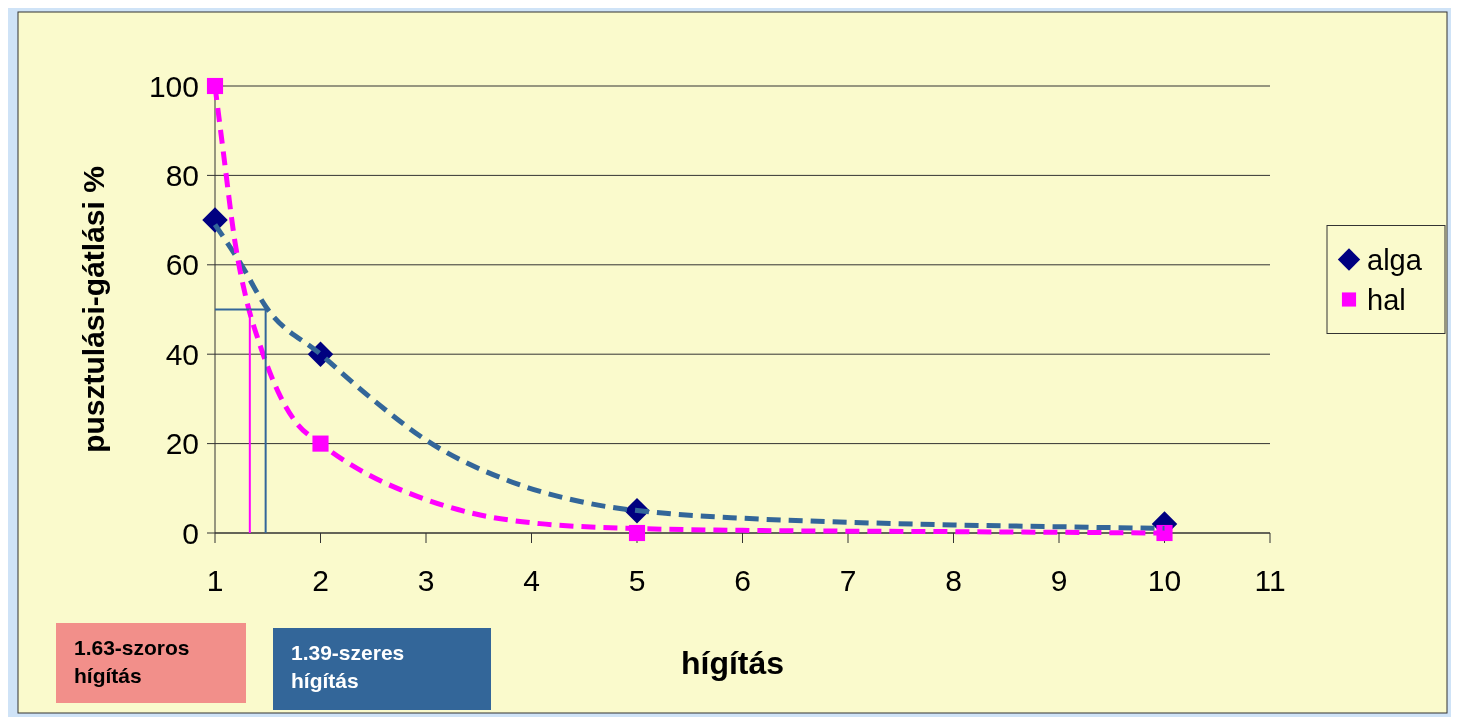 This screenshot has height=725, width=1459. I want to click on y-tick-label: 100, so click(173, 86).